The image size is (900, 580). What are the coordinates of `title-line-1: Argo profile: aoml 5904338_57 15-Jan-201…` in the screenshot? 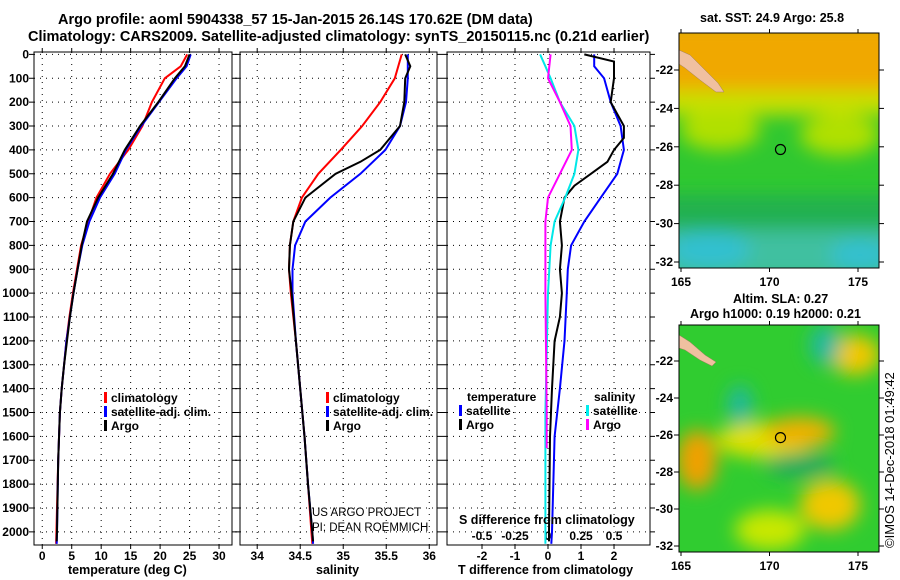 It's located at (295, 20).